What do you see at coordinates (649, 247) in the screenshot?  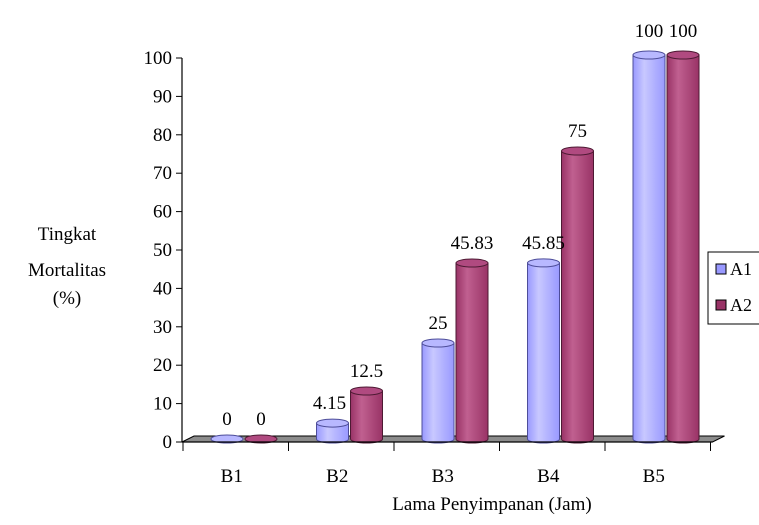 I see `bar-a1-b5` at bounding box center [649, 247].